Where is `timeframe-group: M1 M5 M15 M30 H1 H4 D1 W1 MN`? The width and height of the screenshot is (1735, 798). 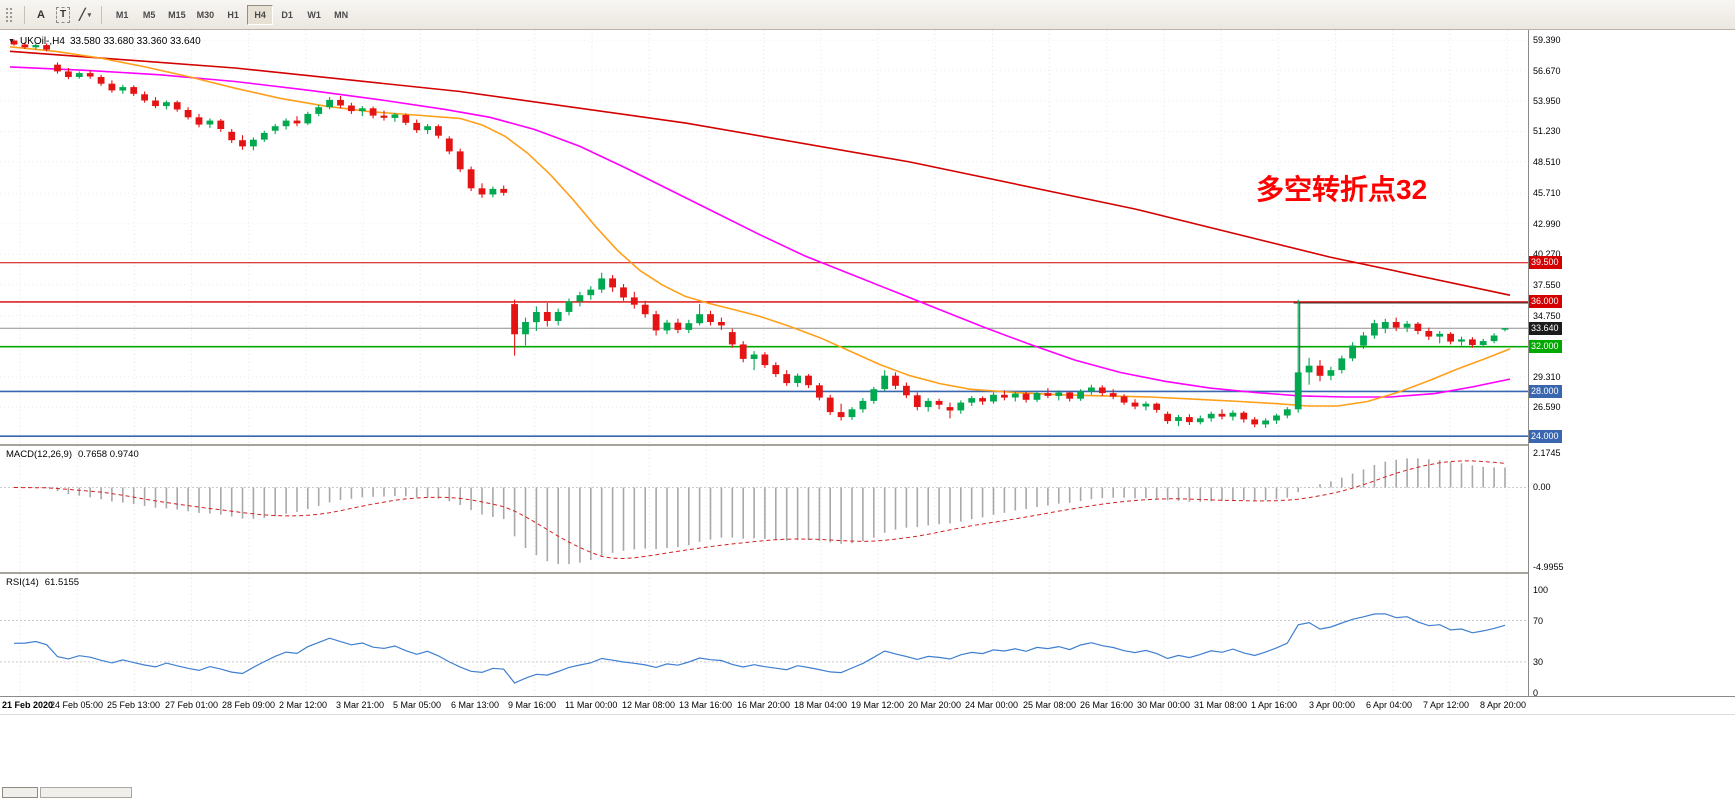
timeframe-group: M1 M5 M15 M30 H1 H4 D1 W1 MN is located at coordinates (231, 14).